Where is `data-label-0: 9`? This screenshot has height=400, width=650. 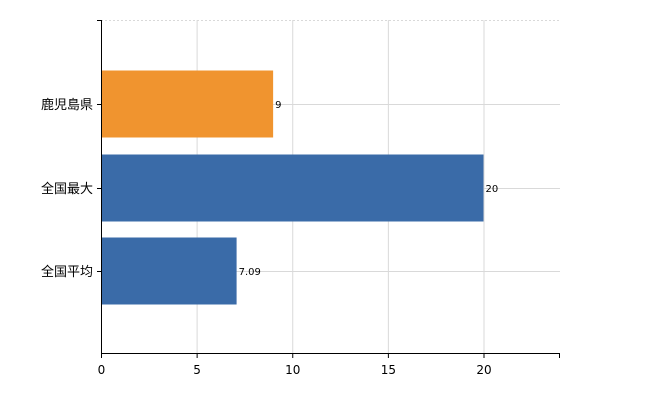
data-label-0: 9 is located at coordinates (278, 105).